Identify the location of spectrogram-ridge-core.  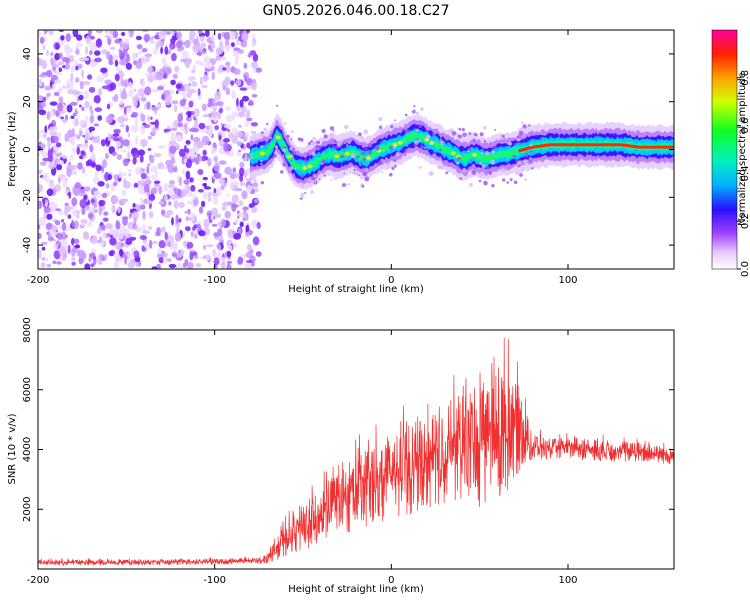
(596, 148).